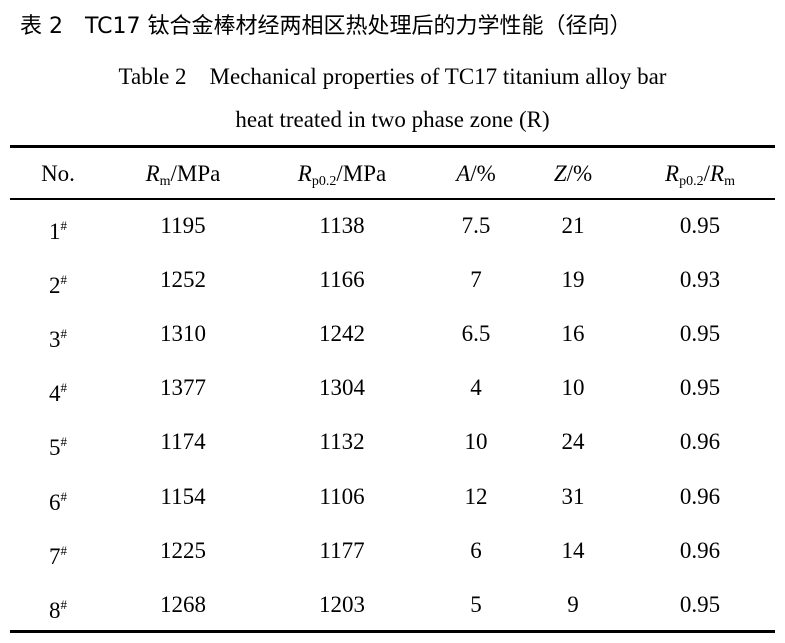  I want to click on row-label: 8#, so click(69, 608).